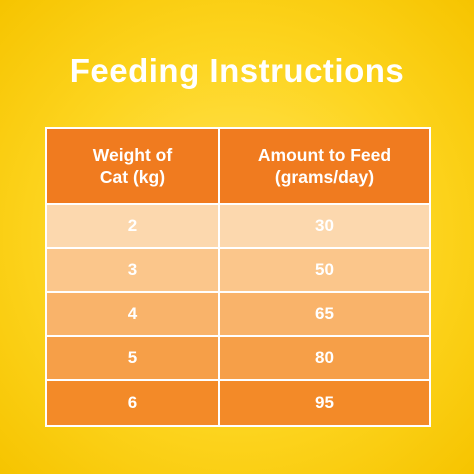 Image resolution: width=474 pixels, height=474 pixels. I want to click on cell-text: 80, so click(324, 357).